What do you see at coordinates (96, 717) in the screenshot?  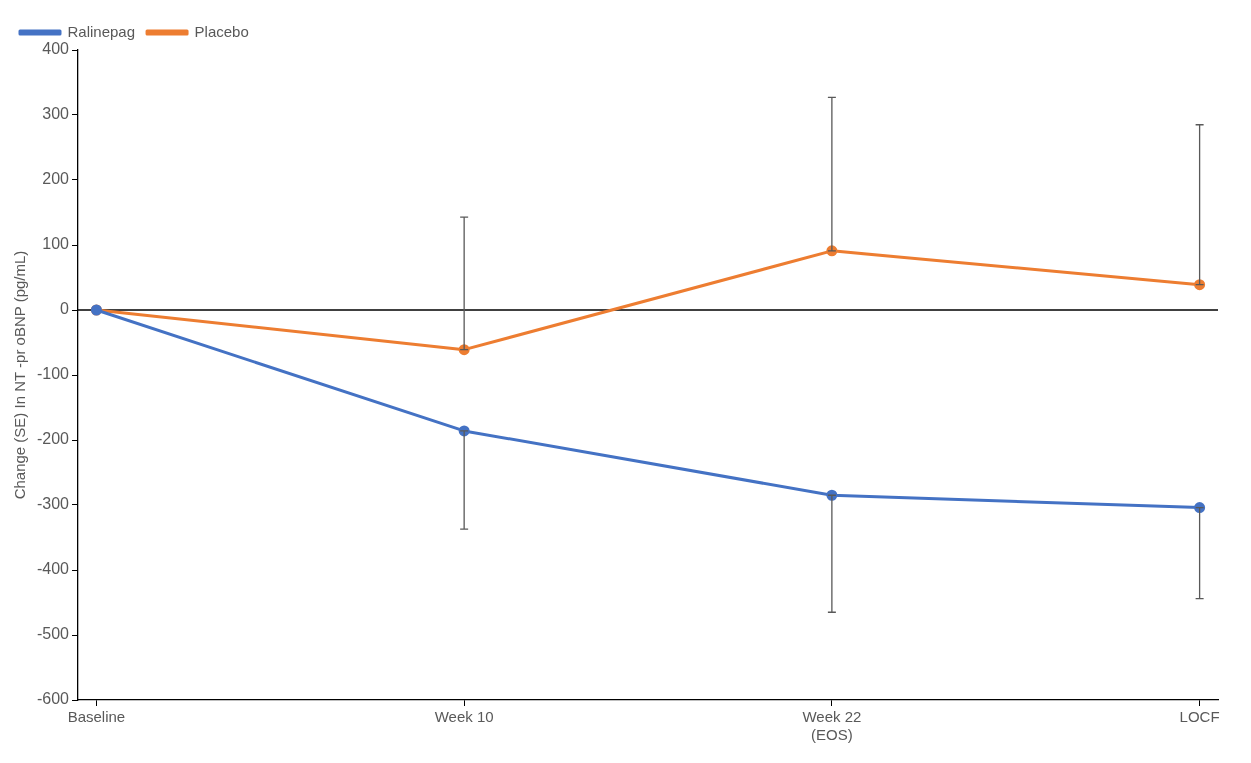 I see `x-tick-label: Baseline` at bounding box center [96, 717].